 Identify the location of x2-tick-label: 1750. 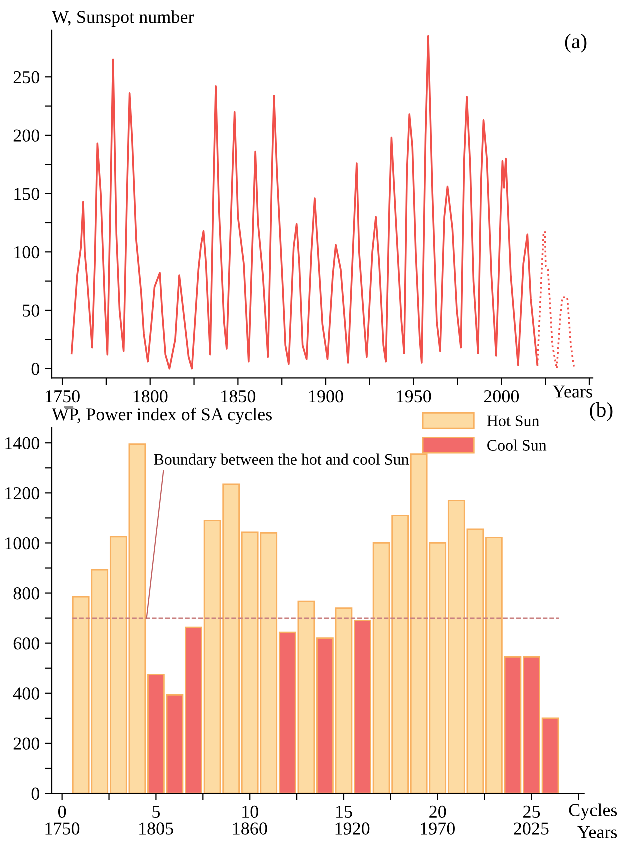
(63, 828).